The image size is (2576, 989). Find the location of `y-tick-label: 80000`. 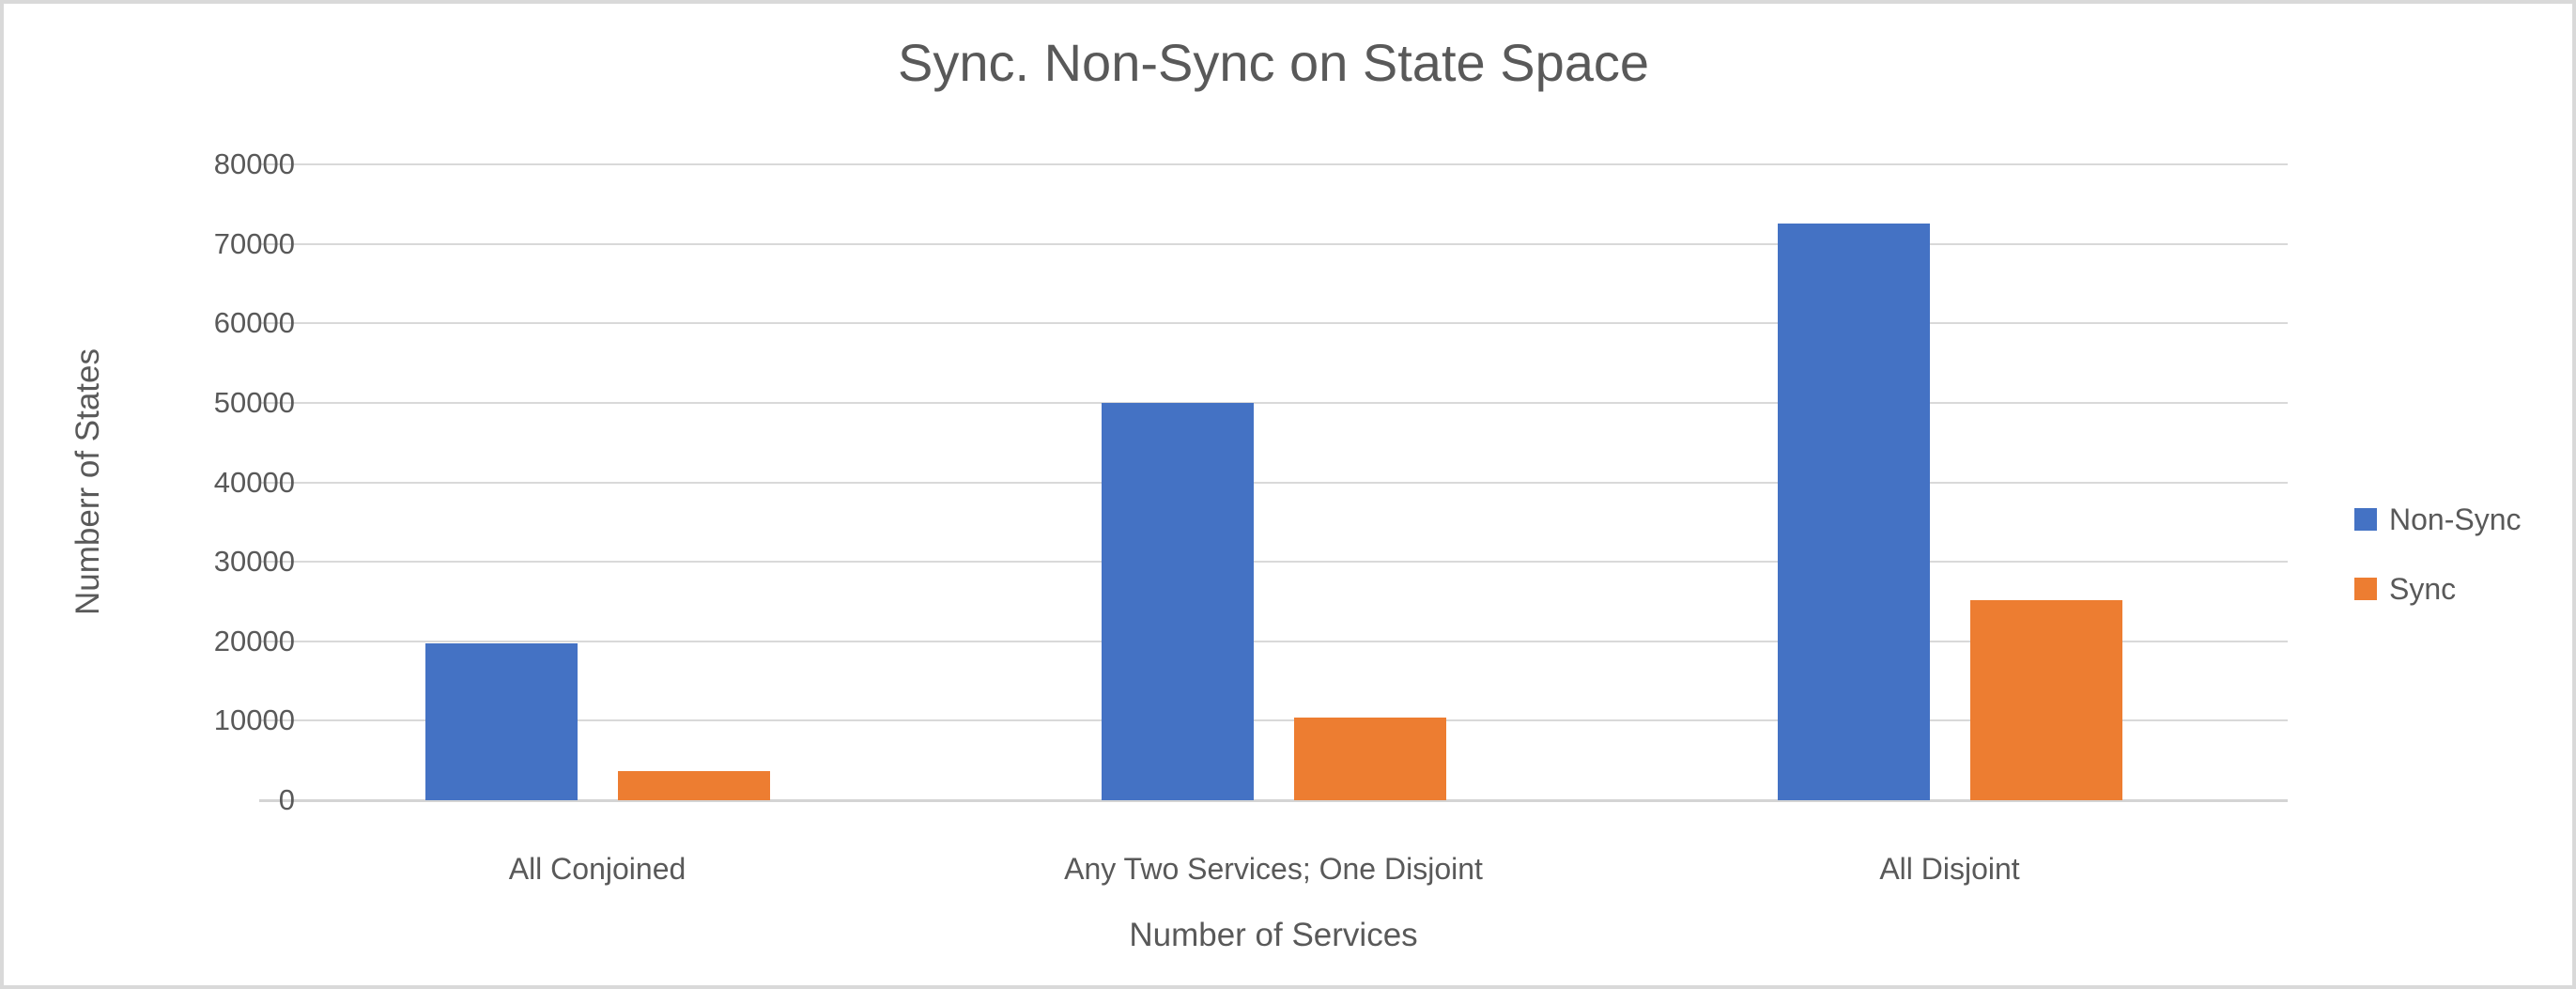

y-tick-label: 80000 is located at coordinates (254, 163).